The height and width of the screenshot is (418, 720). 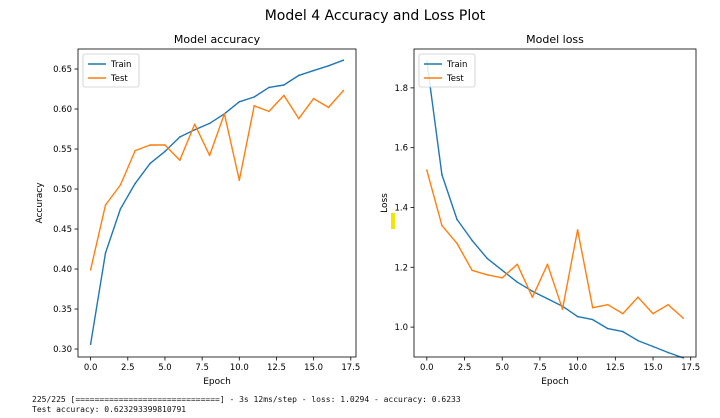 What do you see at coordinates (615, 368) in the screenshot?
I see `loss-xtick-label: 12.5` at bounding box center [615, 368].